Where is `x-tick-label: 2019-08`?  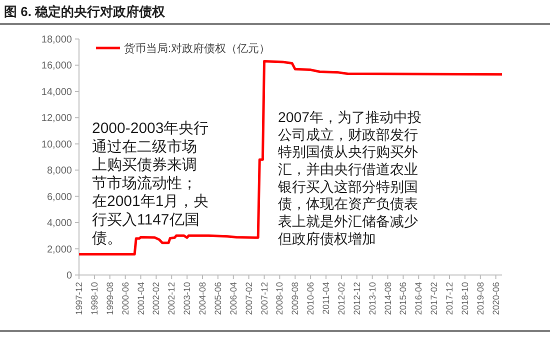
x-tick-label: 2019-08 is located at coordinates (480, 299).